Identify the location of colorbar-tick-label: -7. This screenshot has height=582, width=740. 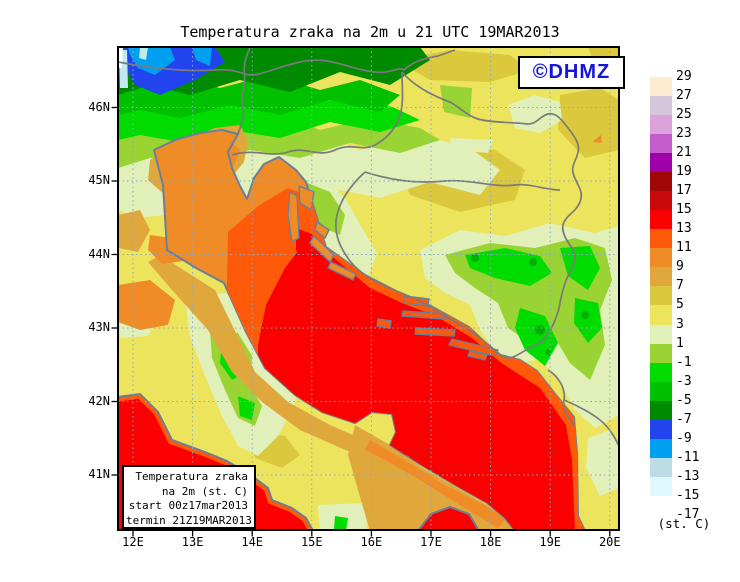
(684, 419).